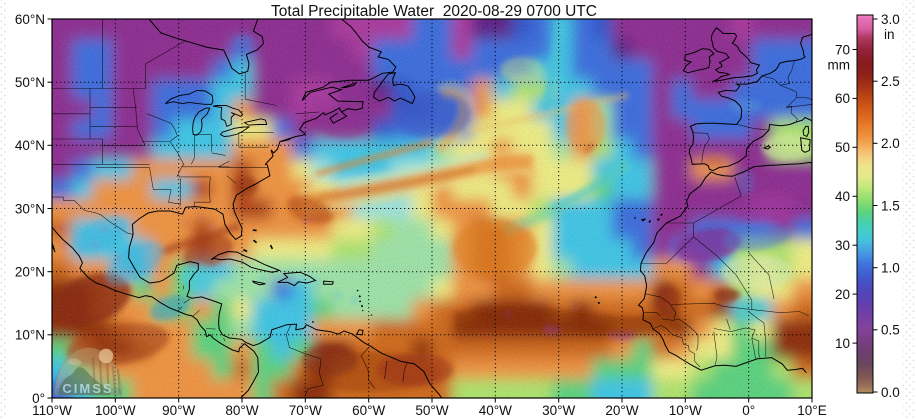  I want to click on svg-text: 1.5, so click(890, 205).